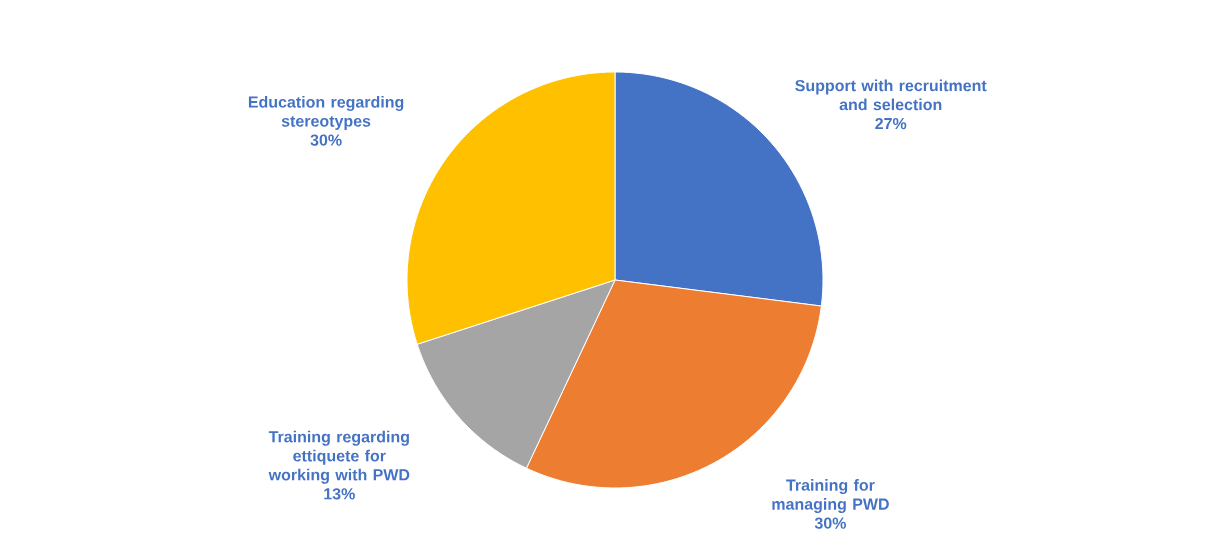  I want to click on slice-label: Support with recruitment and selection, so click(891, 95).